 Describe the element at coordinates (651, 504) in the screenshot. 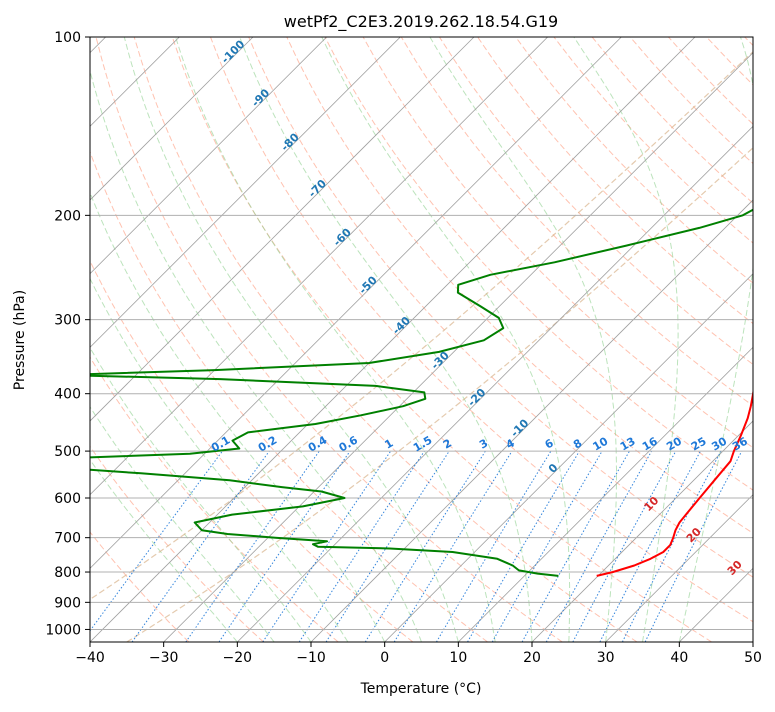

I see `theta-label: 10` at that location.